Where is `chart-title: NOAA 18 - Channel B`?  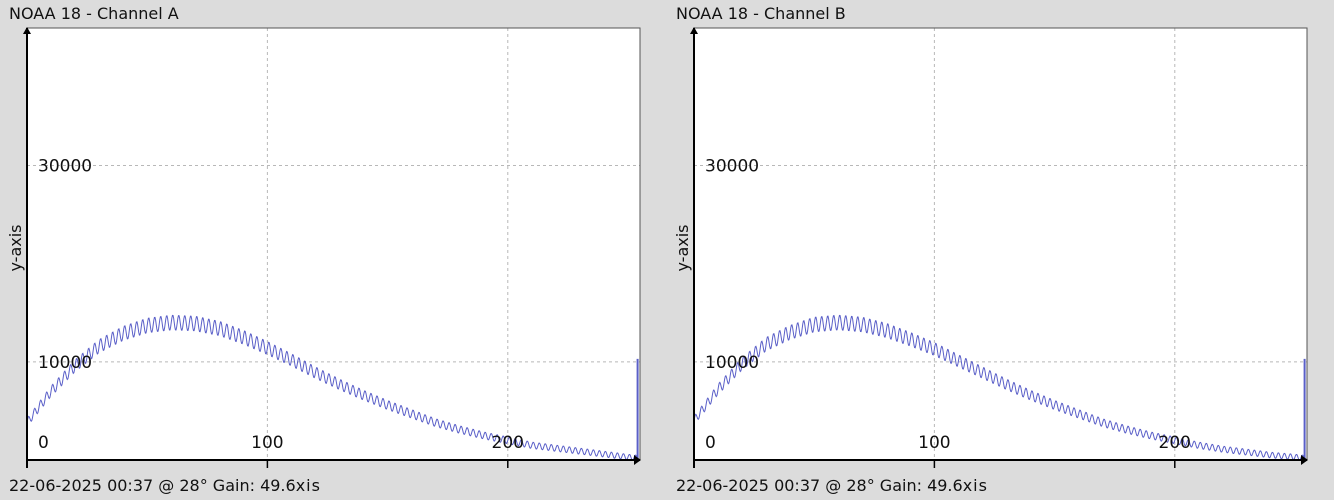
chart-title: NOAA 18 - Channel B is located at coordinates (761, 13).